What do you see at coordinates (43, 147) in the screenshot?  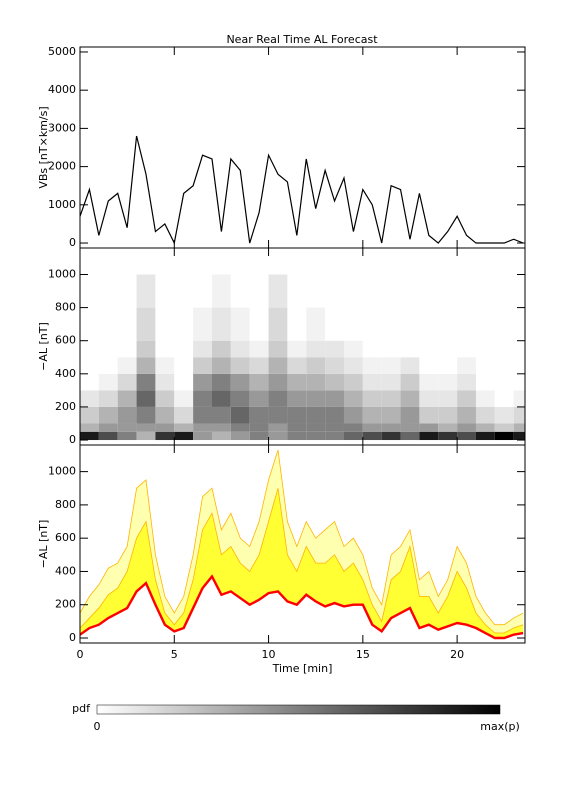 I see `y-axis-label: VBs [nT×km/s]` at bounding box center [43, 147].